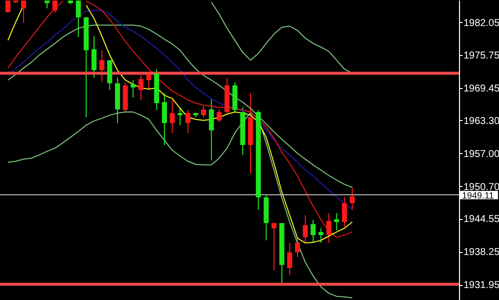  I want to click on y-tick-label: 1957.00, so click(481, 154).